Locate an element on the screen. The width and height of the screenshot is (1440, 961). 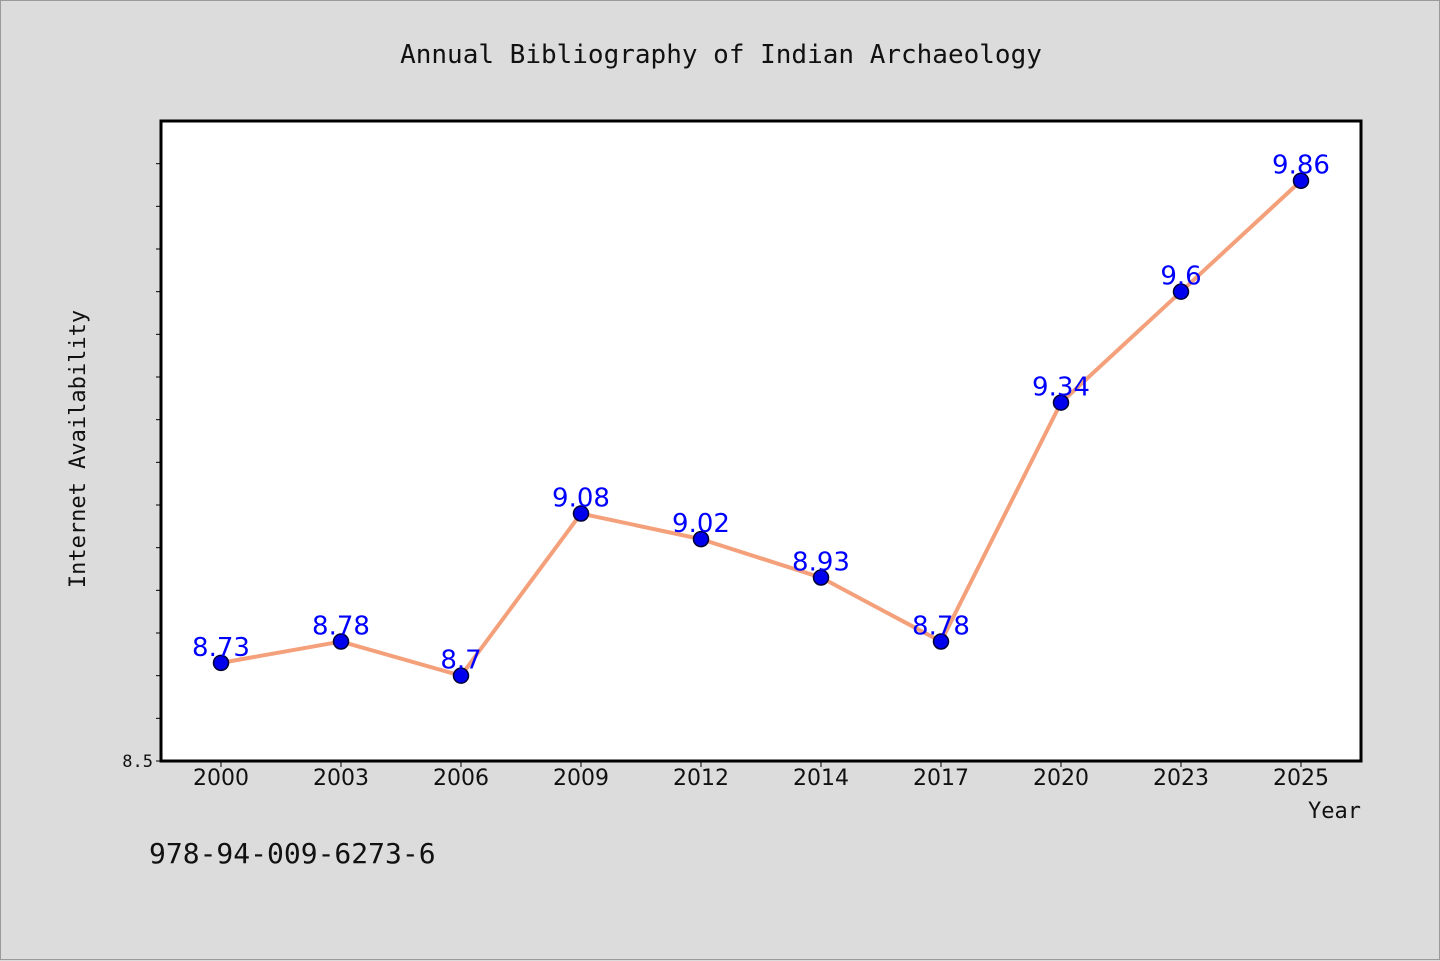
data-label: 9.86 is located at coordinates (1301, 166).